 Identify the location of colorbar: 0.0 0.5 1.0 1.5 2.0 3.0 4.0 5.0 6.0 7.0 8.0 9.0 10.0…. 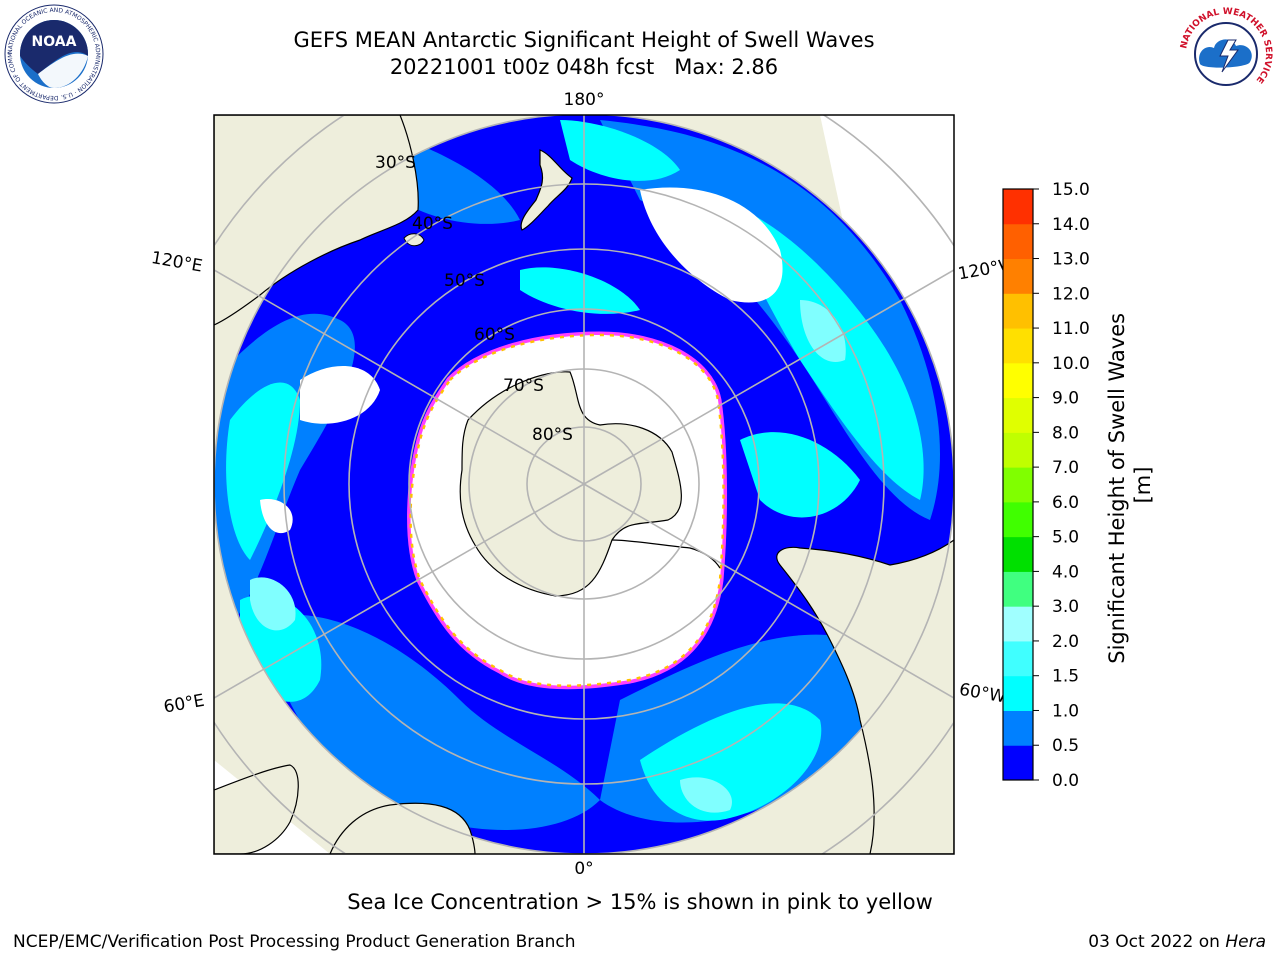
(1046, 485).